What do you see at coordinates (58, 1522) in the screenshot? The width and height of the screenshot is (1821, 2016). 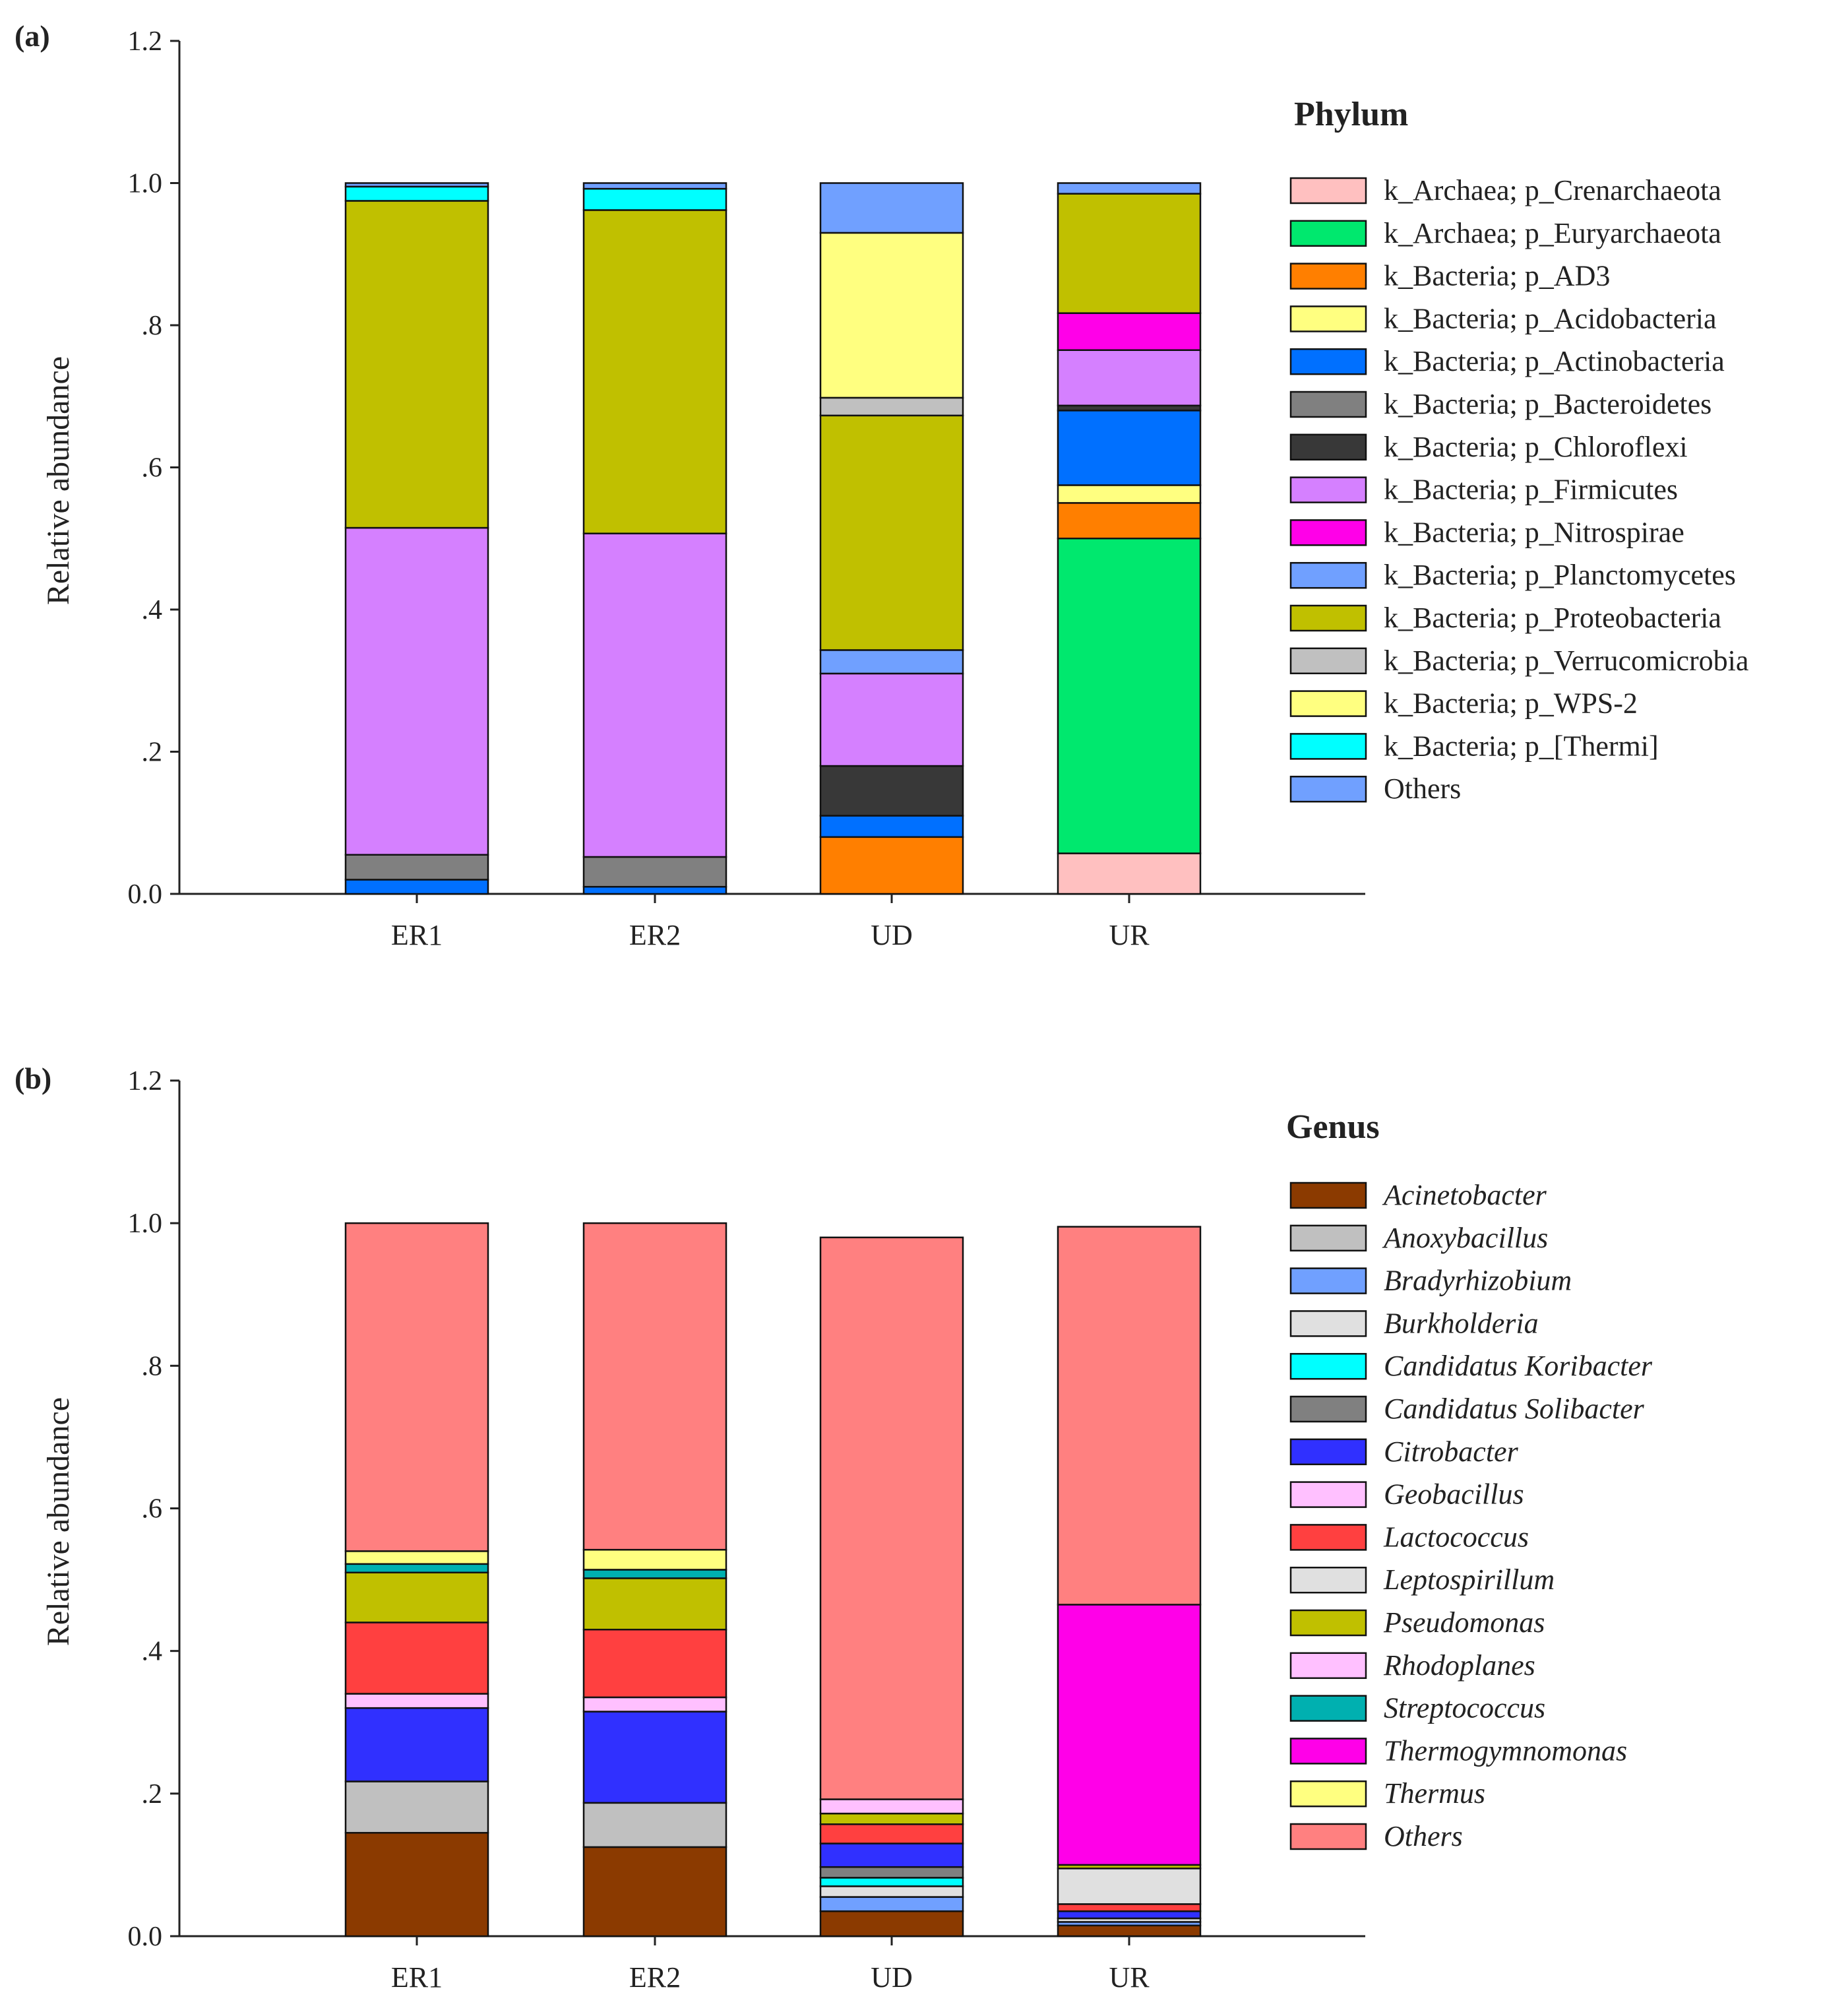 I see `chart1-y-axis-title: Relative abundance` at bounding box center [58, 1522].